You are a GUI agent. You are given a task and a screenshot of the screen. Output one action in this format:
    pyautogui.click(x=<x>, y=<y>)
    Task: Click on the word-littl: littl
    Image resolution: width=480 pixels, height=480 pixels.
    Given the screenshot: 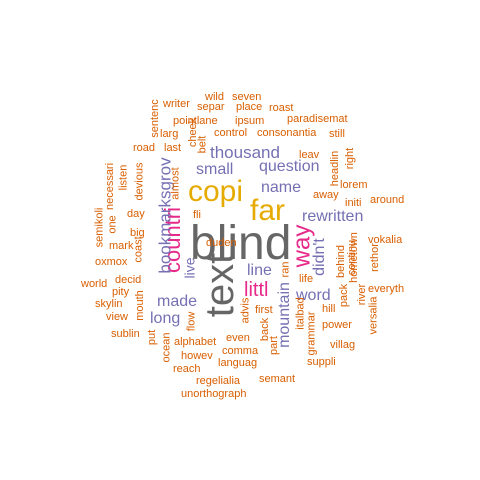 What is the action you would take?
    pyautogui.click(x=256, y=290)
    